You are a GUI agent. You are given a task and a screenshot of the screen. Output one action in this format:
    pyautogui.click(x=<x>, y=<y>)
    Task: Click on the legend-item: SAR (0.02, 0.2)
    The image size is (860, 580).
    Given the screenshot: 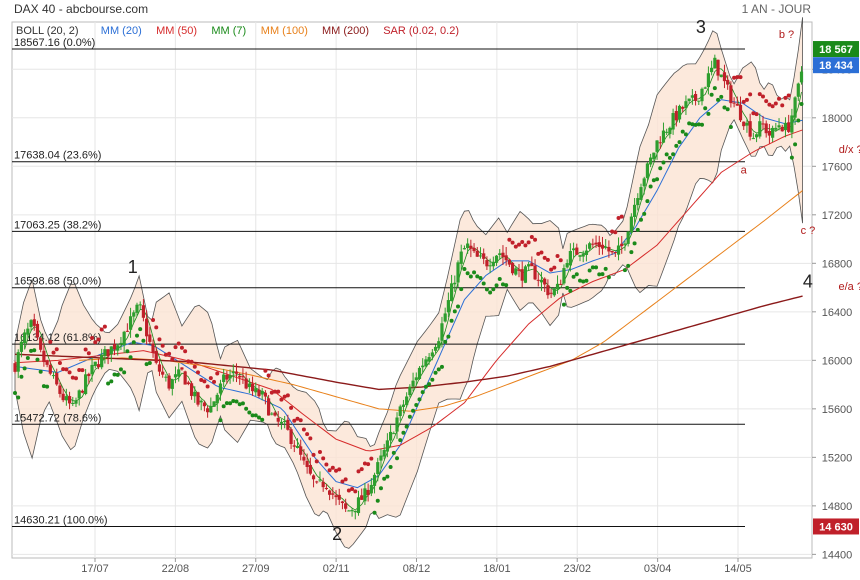 What is the action you would take?
    pyautogui.click(x=421, y=31)
    